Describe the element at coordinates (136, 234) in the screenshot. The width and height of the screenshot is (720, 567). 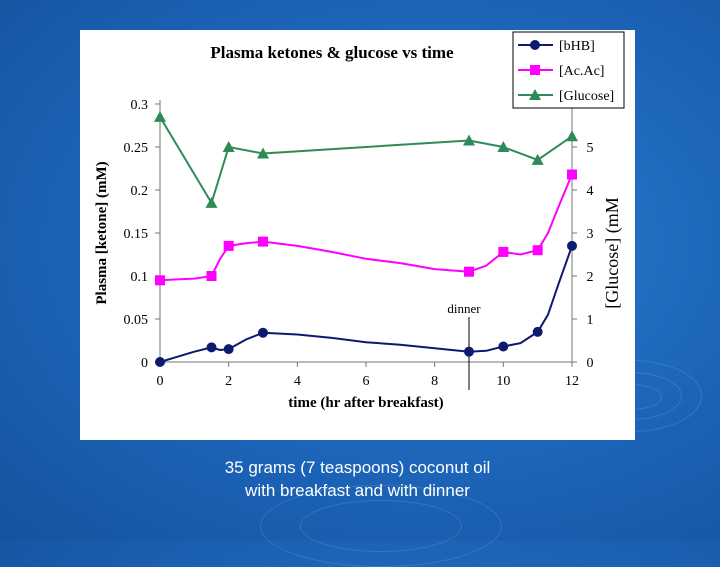
I see `y-tick-label: 0.15` at that location.